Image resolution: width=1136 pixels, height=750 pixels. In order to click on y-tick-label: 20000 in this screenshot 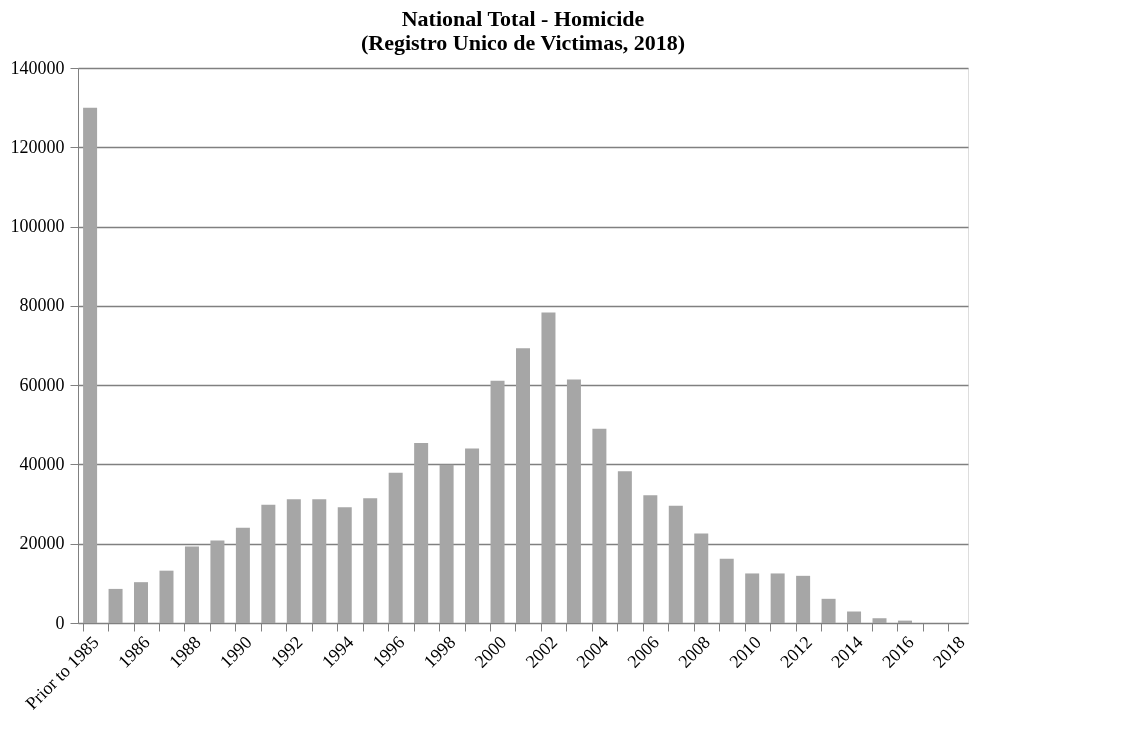, I will do `click(42, 543)`.